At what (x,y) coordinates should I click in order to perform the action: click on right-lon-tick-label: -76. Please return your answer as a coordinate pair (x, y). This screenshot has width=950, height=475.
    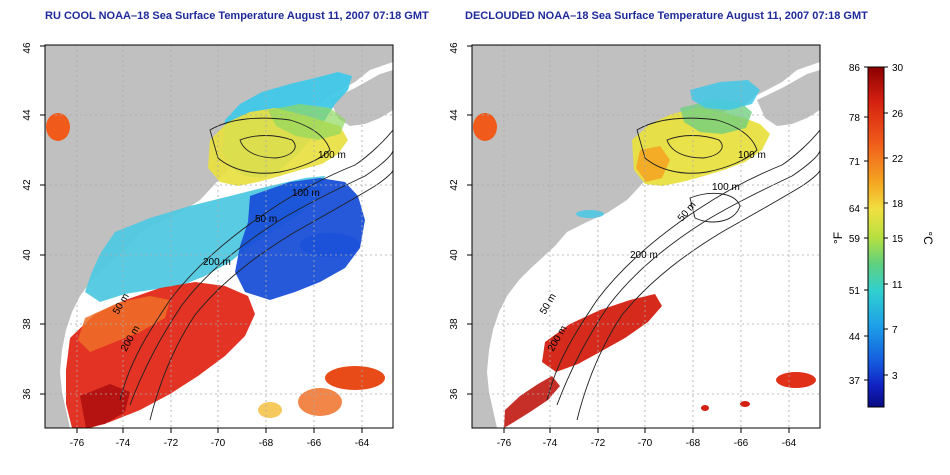
    Looking at the image, I should click on (504, 443).